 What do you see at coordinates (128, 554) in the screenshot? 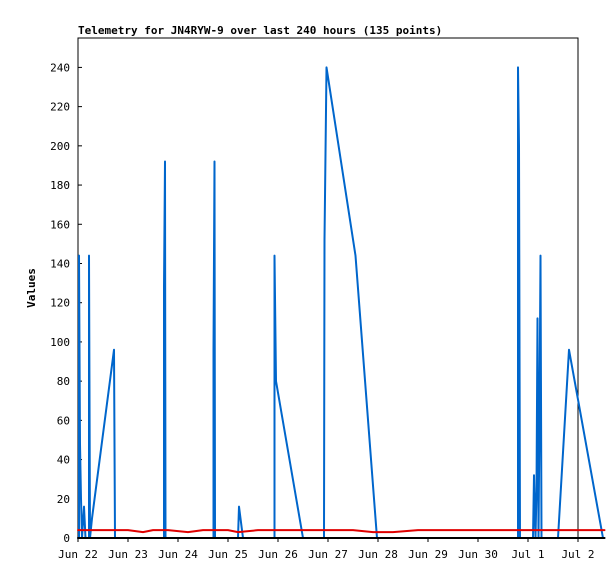
I see `x-tick-label: Jun 23` at bounding box center [128, 554].